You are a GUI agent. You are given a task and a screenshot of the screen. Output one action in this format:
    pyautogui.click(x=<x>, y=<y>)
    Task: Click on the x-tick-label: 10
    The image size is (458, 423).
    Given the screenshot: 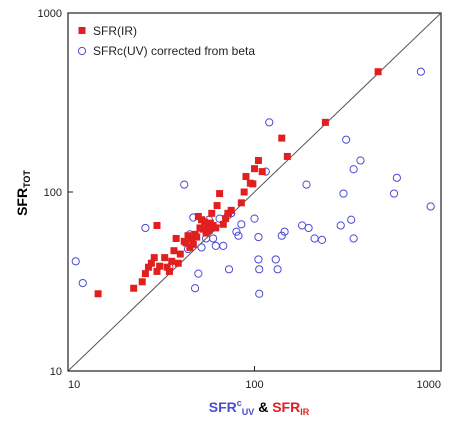 What is the action you would take?
    pyautogui.click(x=74, y=385)
    